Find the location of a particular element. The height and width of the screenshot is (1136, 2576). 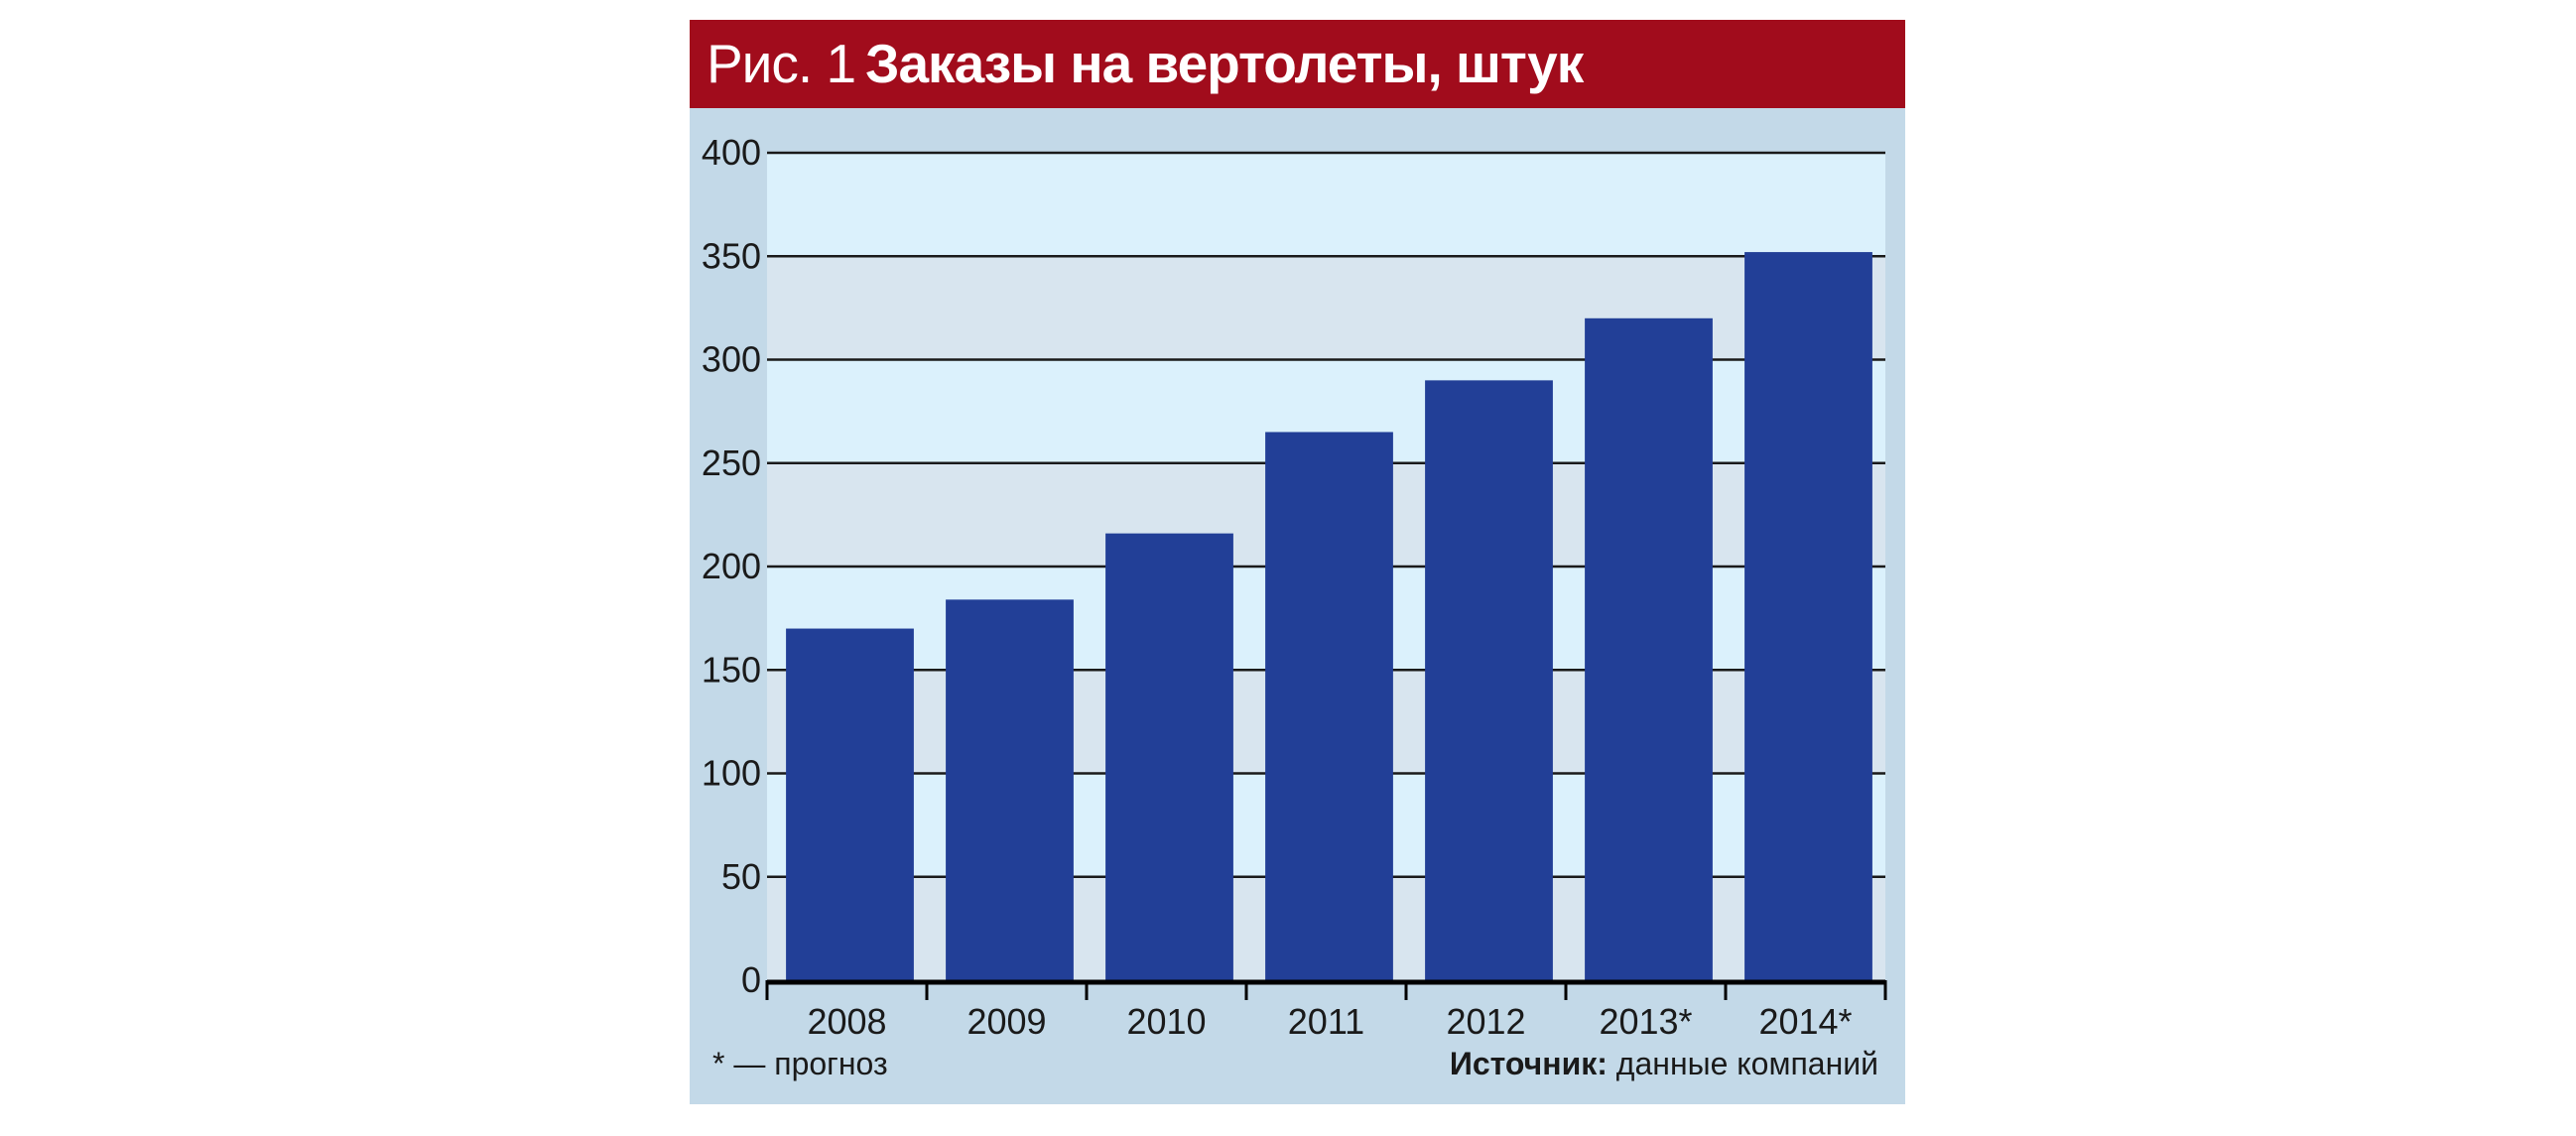

y-tick-label: 350 is located at coordinates (732, 255).